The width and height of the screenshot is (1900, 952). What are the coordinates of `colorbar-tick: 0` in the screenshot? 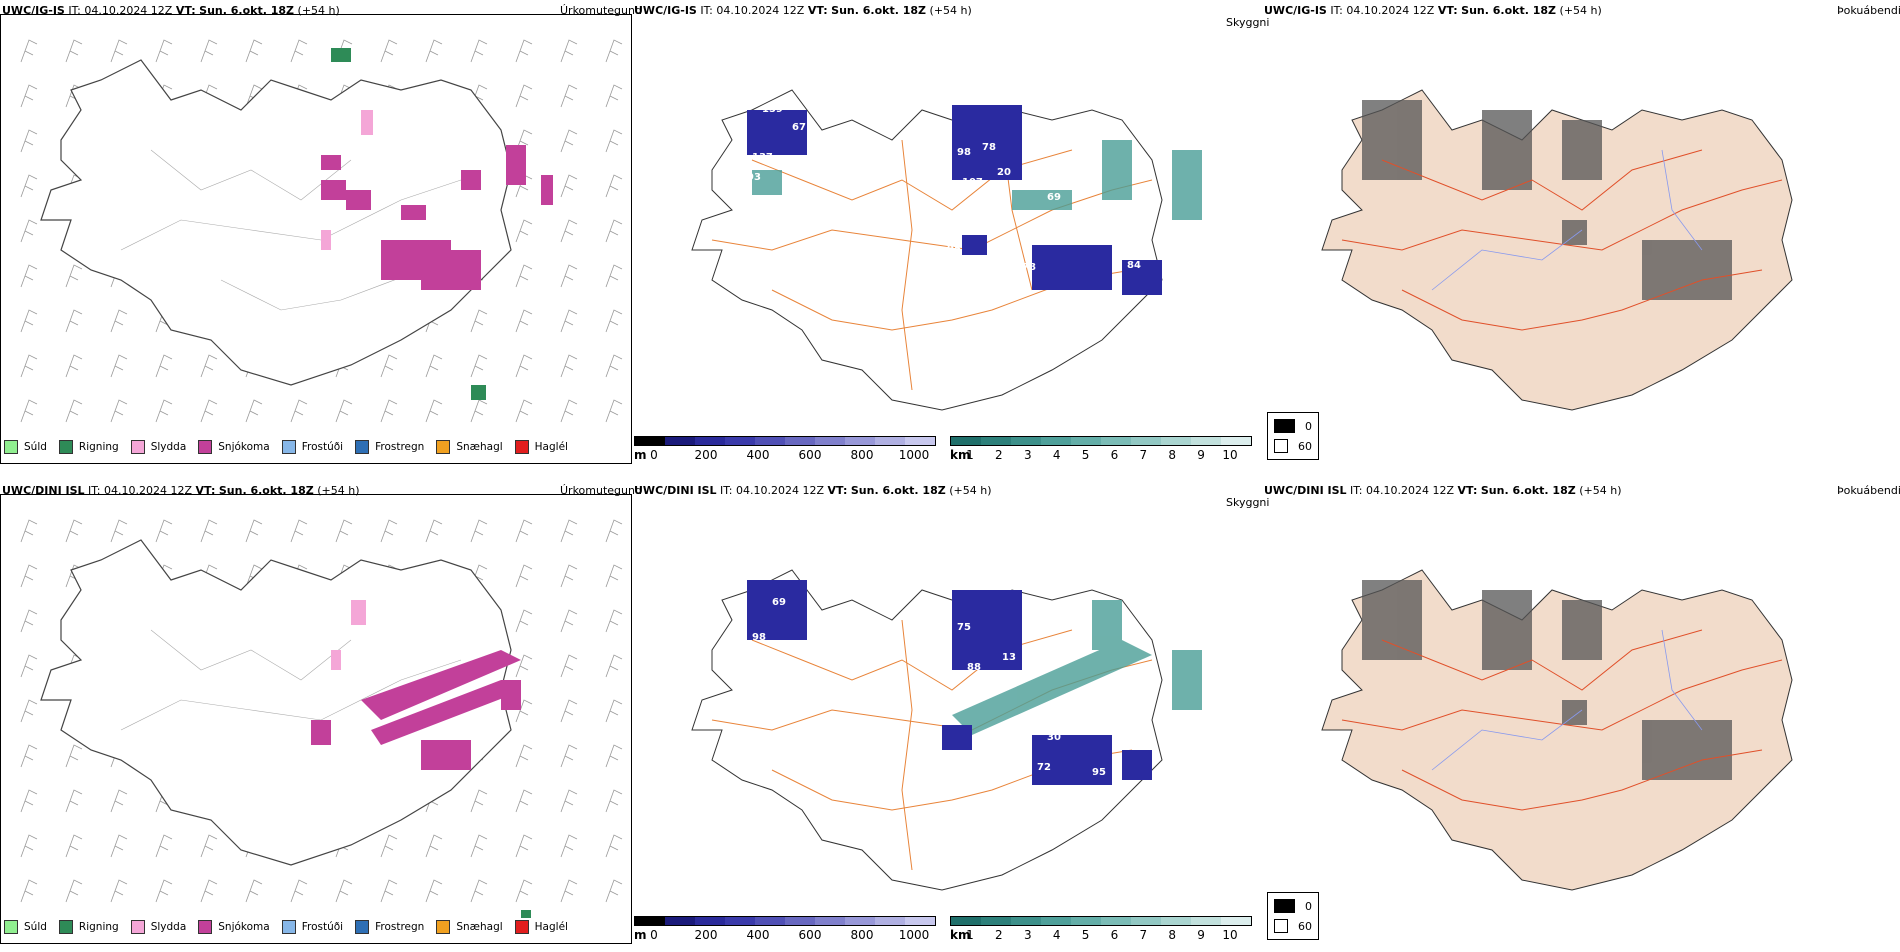 It's located at (654, 455).